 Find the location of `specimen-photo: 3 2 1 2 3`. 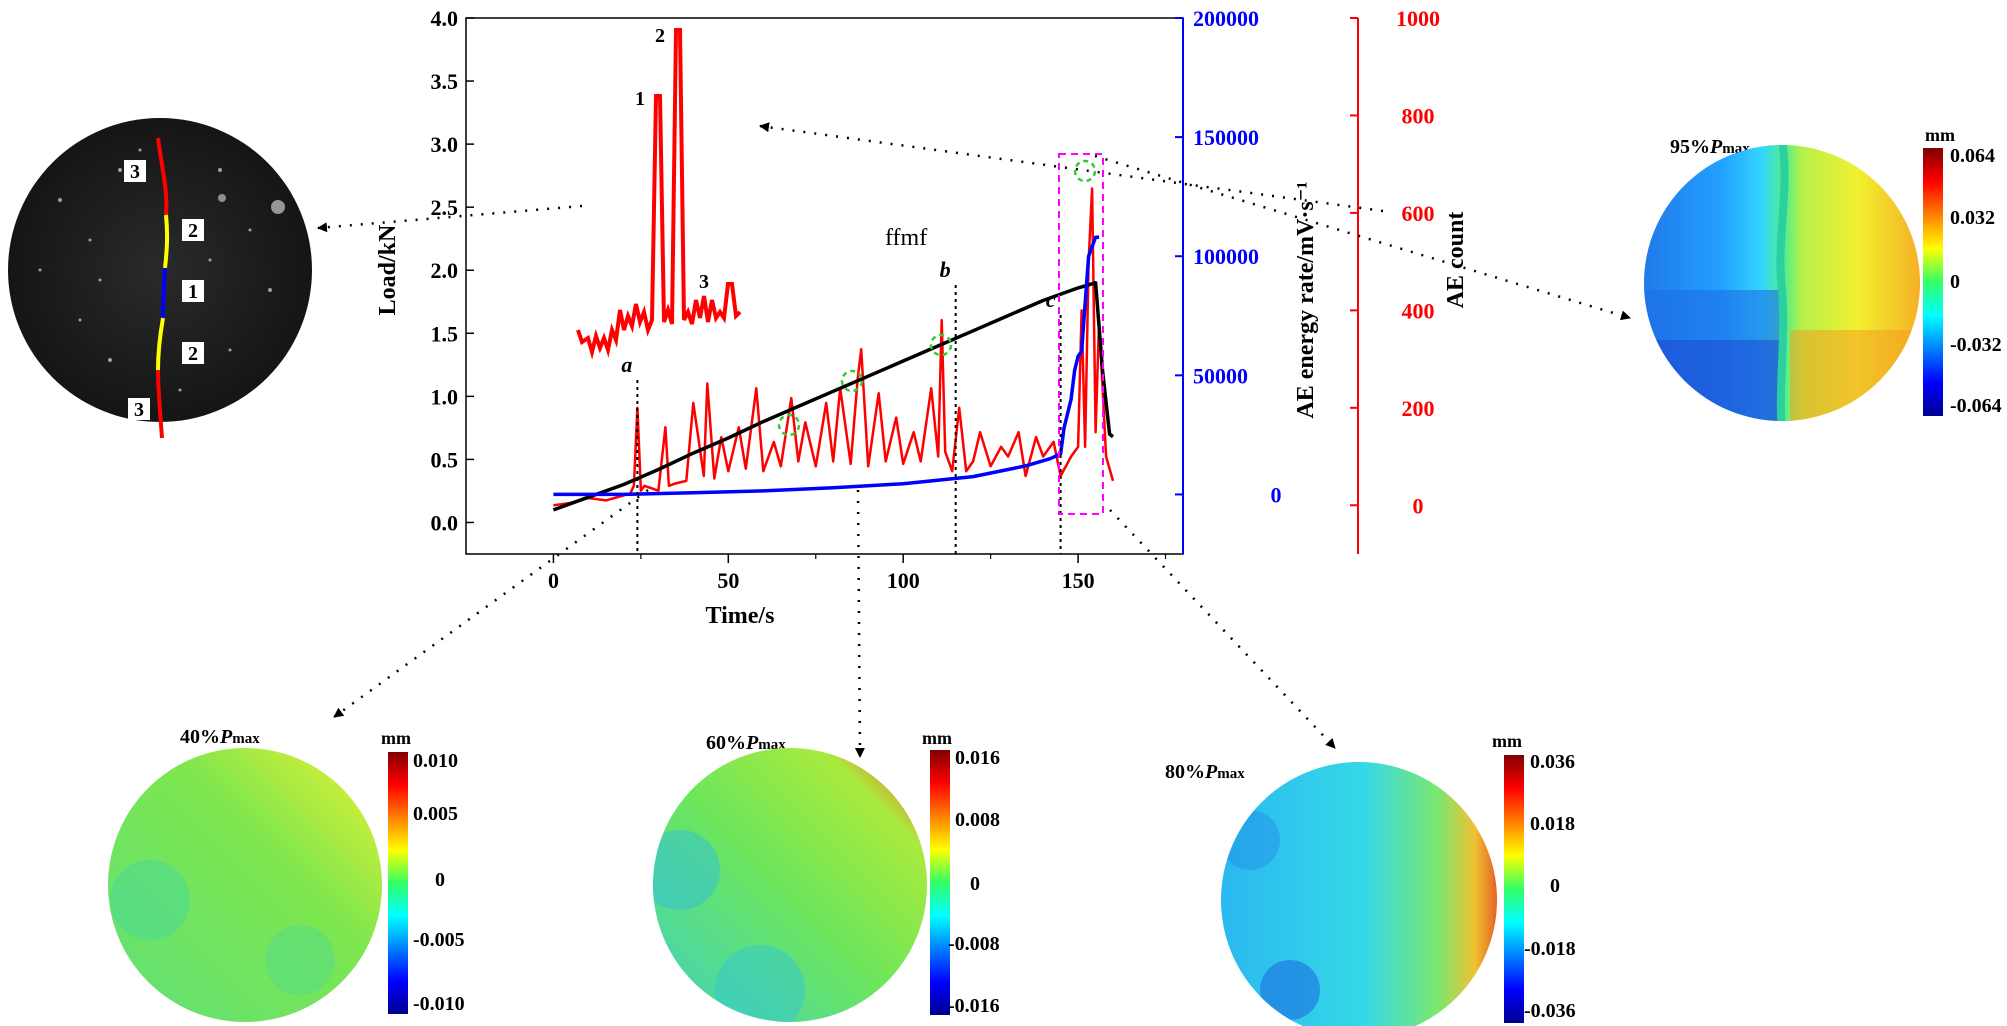

specimen-photo: 3 2 1 2 3 is located at coordinates (160, 278).